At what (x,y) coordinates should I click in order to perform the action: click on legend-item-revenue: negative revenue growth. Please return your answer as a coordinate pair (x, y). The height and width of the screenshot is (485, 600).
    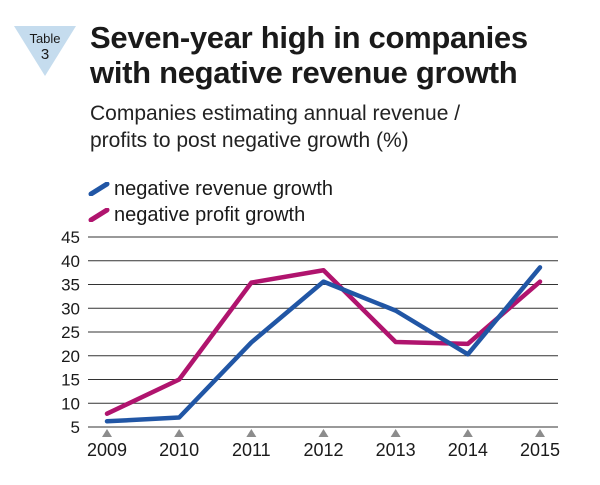
    Looking at the image, I should click on (210, 189).